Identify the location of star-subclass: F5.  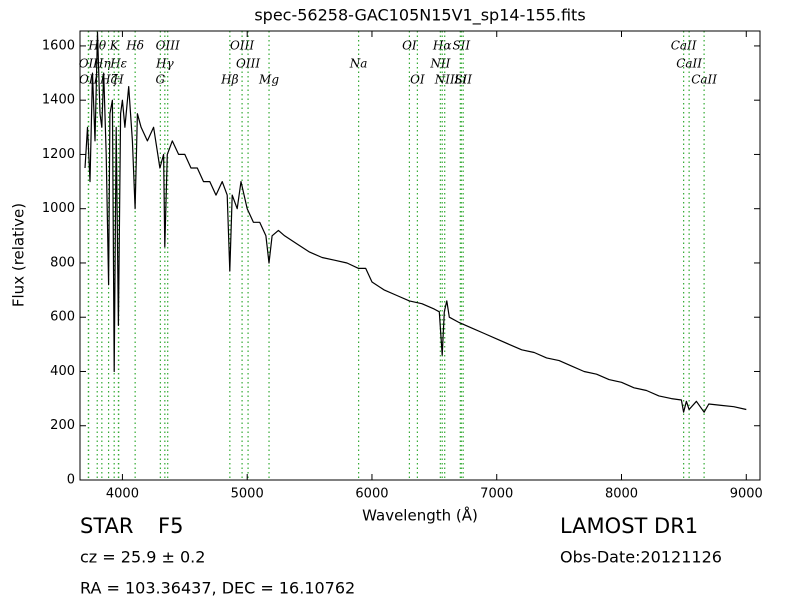
(170, 526).